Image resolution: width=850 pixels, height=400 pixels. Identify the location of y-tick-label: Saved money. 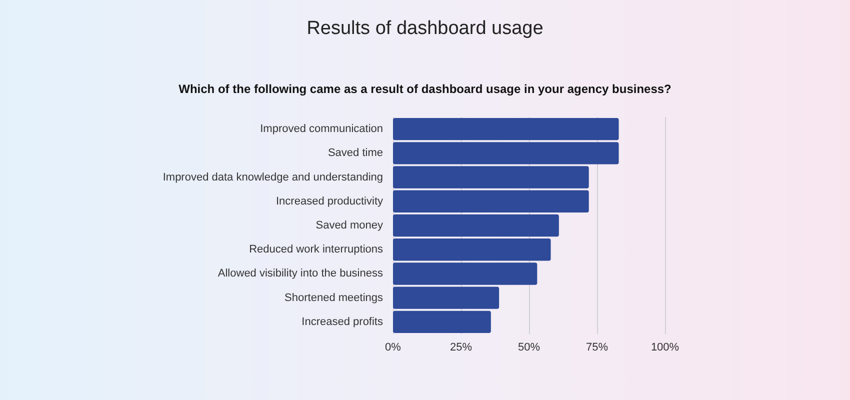
(350, 226).